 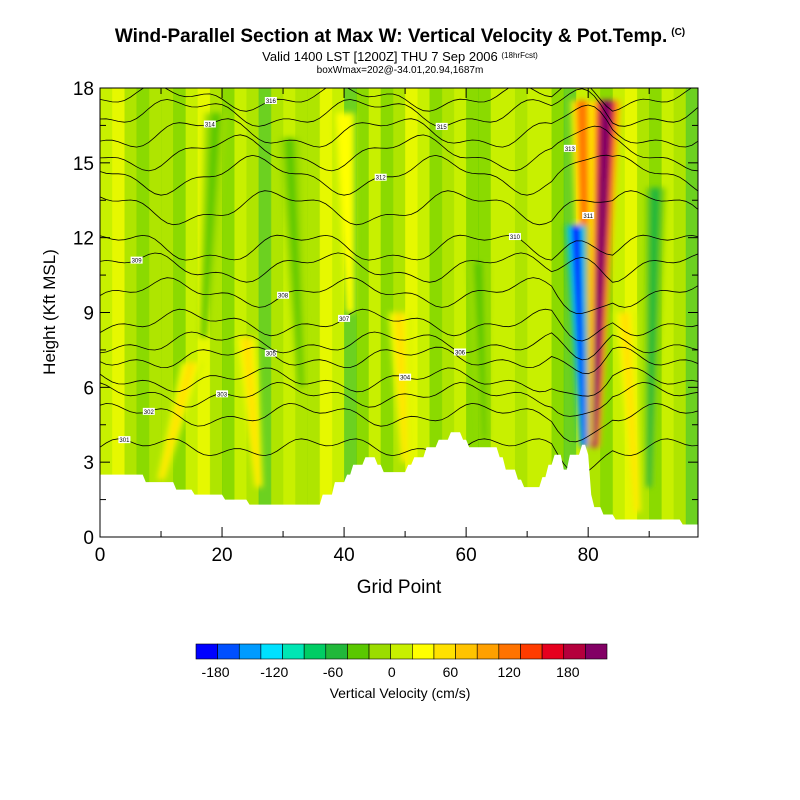 What do you see at coordinates (400, 70) in the screenshot?
I see `box-wmax: boxWmax=202@-34.01,20.94,1687m` at bounding box center [400, 70].